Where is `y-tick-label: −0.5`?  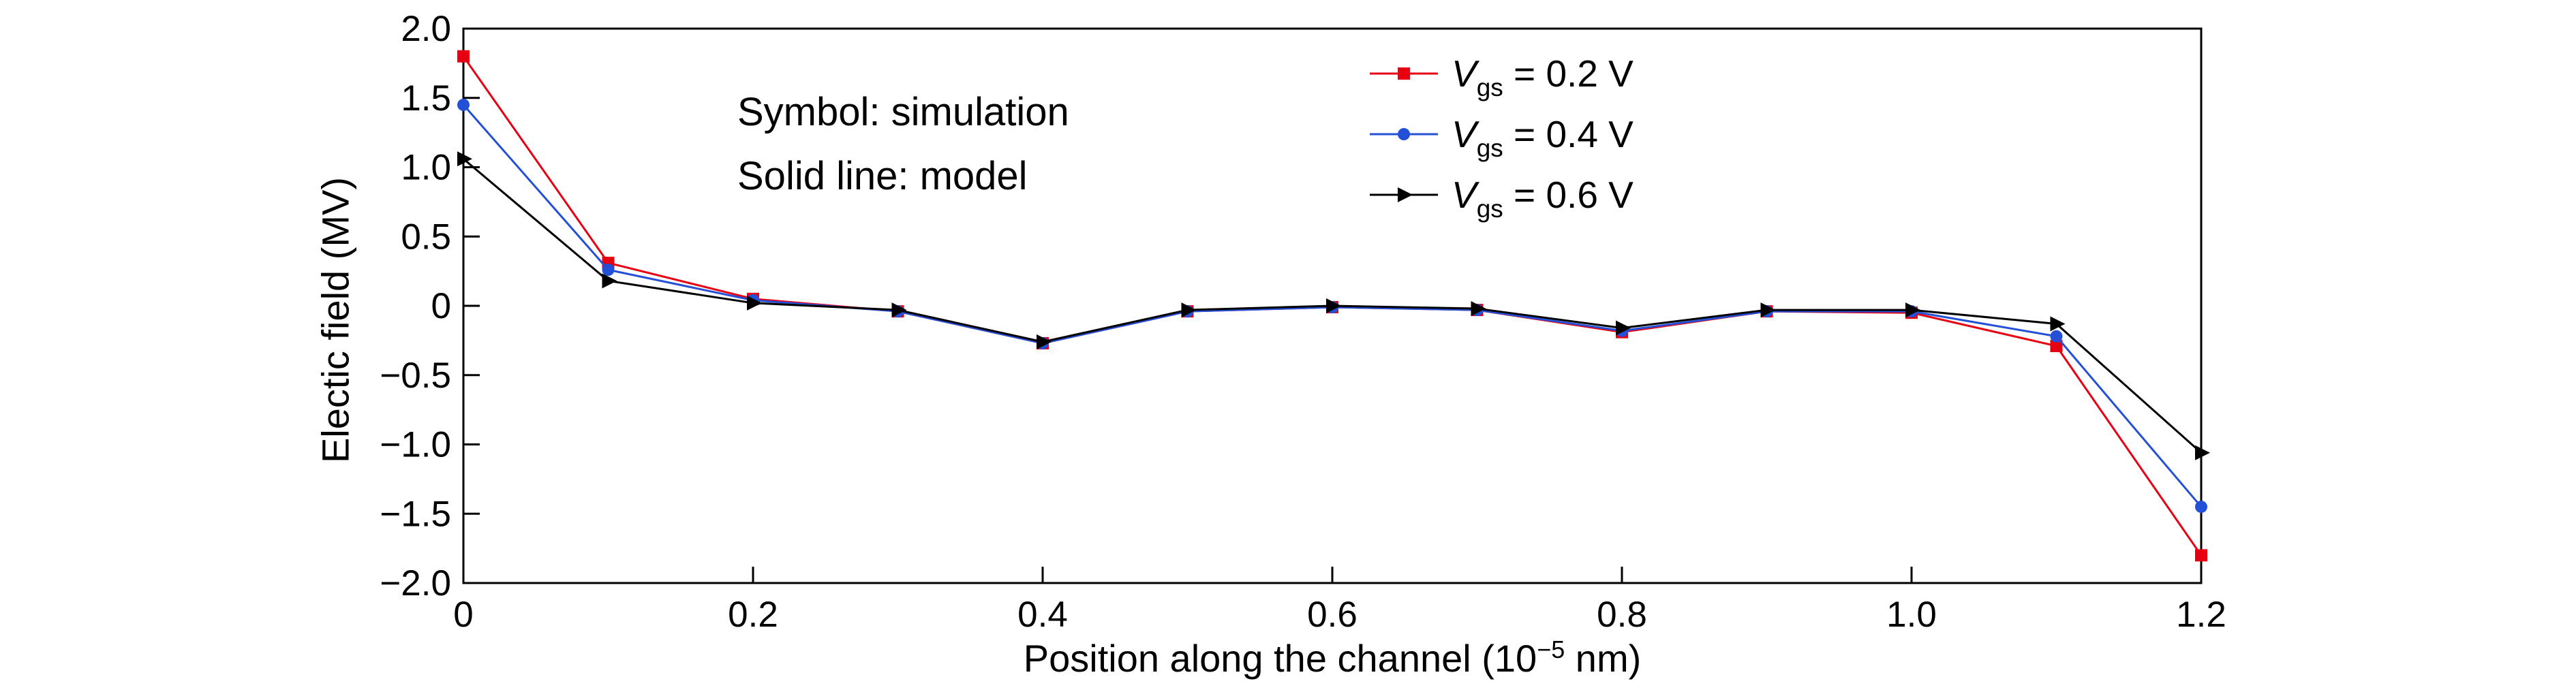
y-tick-label: −0.5 is located at coordinates (415, 376).